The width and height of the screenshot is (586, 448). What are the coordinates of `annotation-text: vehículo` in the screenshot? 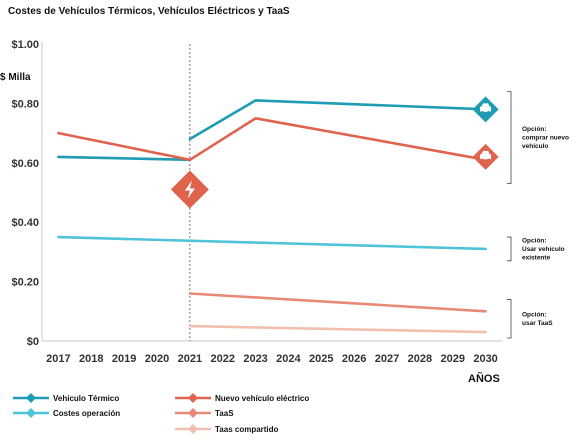 It's located at (535, 146).